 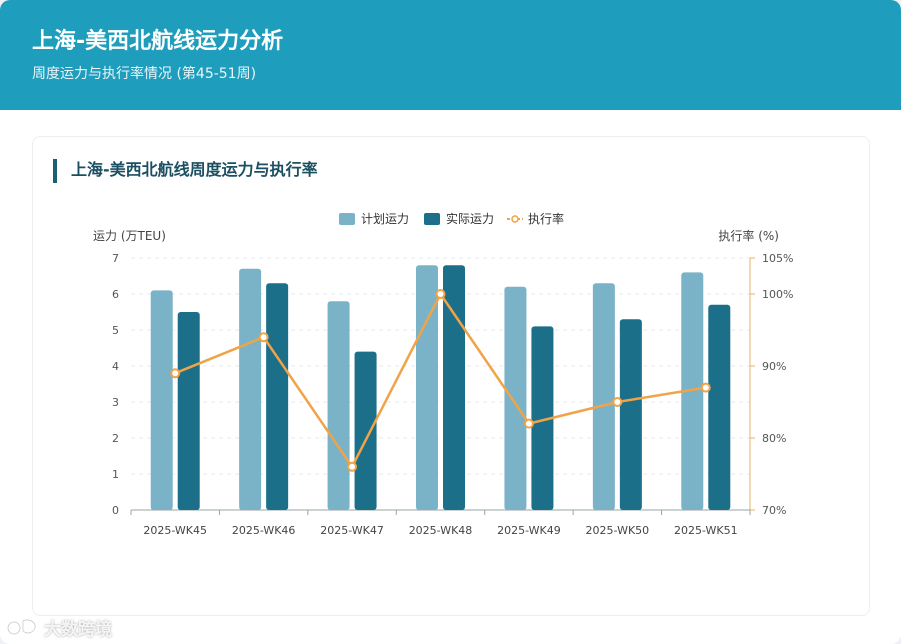 I want to click on legend-swatch-rate-dot, so click(x=515, y=219).